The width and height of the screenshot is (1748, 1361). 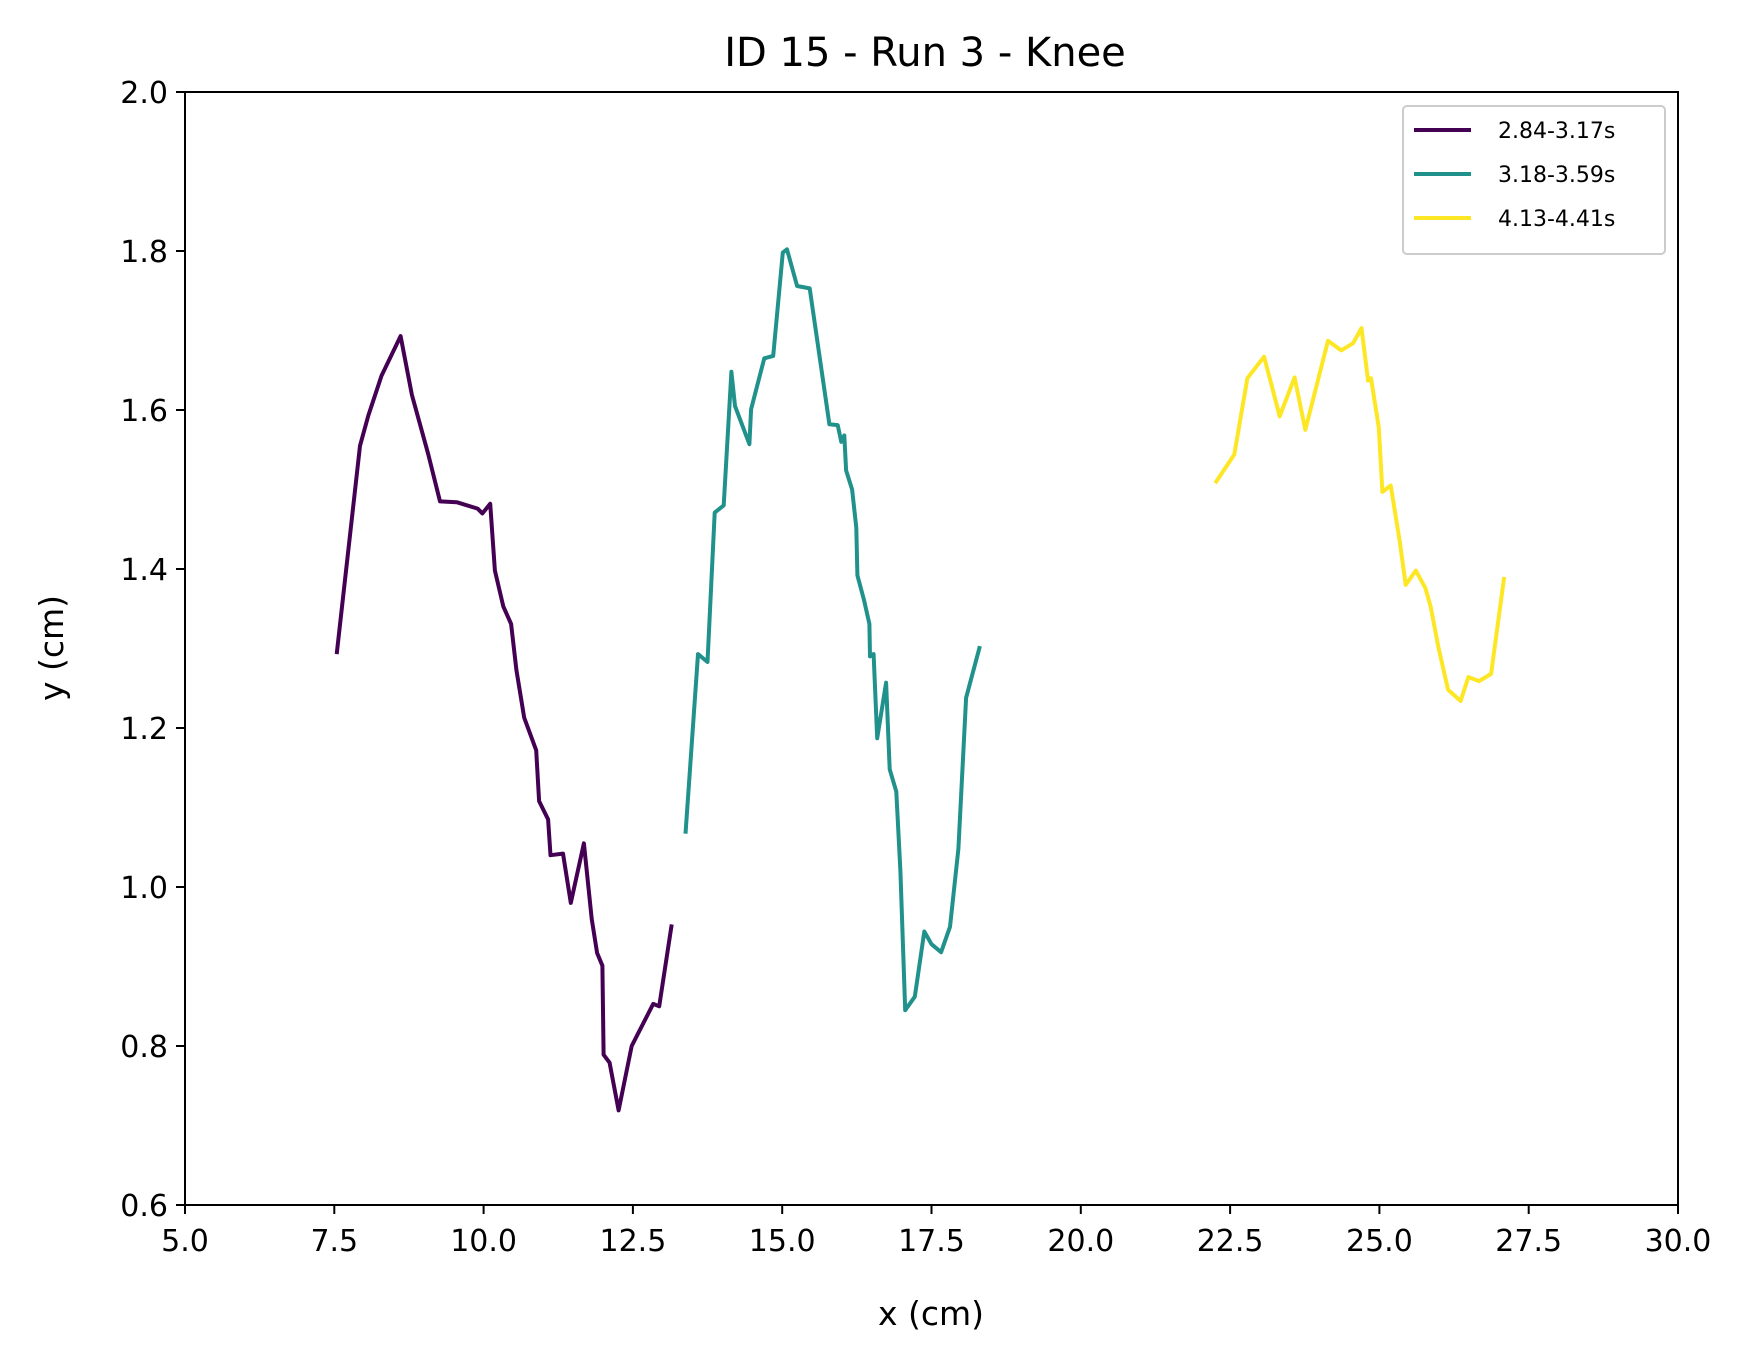 What do you see at coordinates (144, 1047) in the screenshot?
I see `y-tick-label: 0.8` at bounding box center [144, 1047].